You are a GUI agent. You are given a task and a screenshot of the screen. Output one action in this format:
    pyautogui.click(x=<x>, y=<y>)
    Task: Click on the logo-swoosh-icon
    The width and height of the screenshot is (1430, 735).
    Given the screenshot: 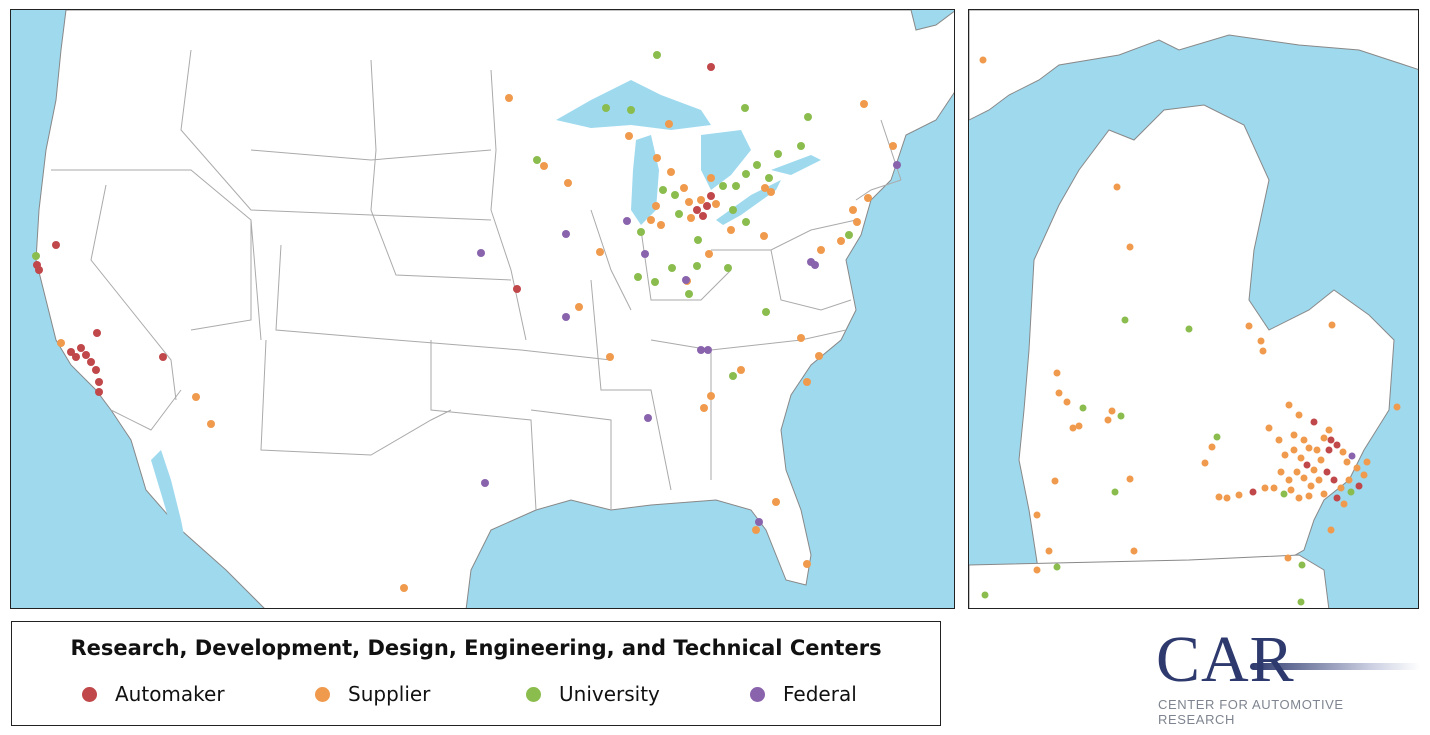 What is the action you would take?
    pyautogui.click(x=1335, y=666)
    